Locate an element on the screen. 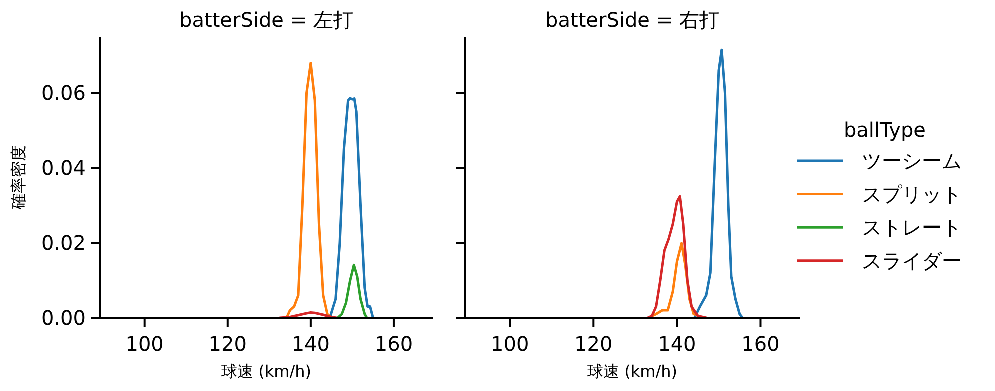 This screenshot has width=995, height=391. legend-title: ballType is located at coordinates (885, 130).